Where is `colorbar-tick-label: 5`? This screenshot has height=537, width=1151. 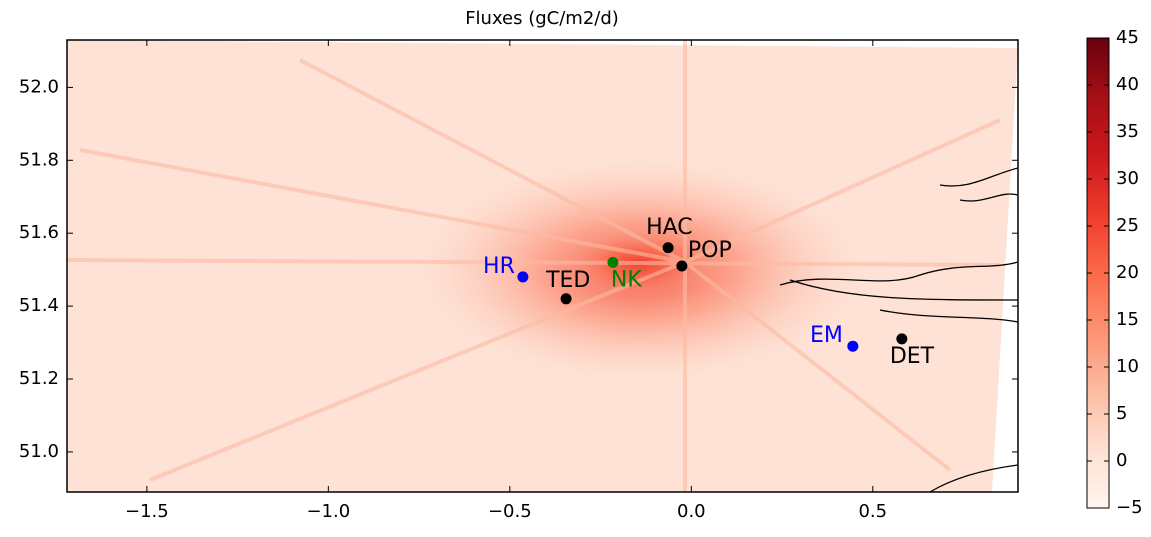 colorbar-tick-label: 5 is located at coordinates (1121, 413).